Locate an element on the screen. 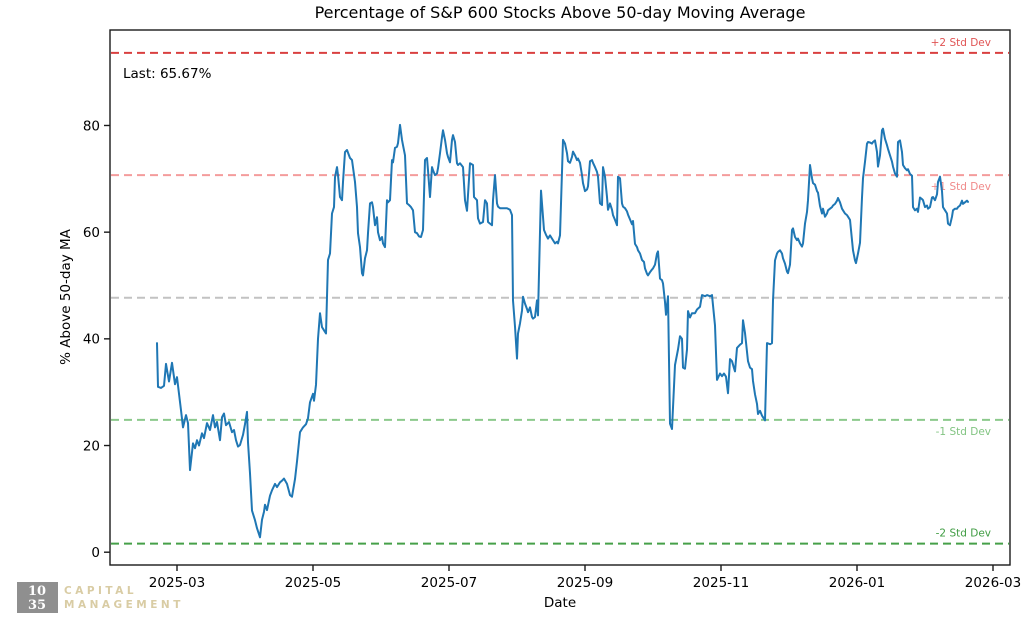  x-tick-label: 2025-11 is located at coordinates (721, 583).